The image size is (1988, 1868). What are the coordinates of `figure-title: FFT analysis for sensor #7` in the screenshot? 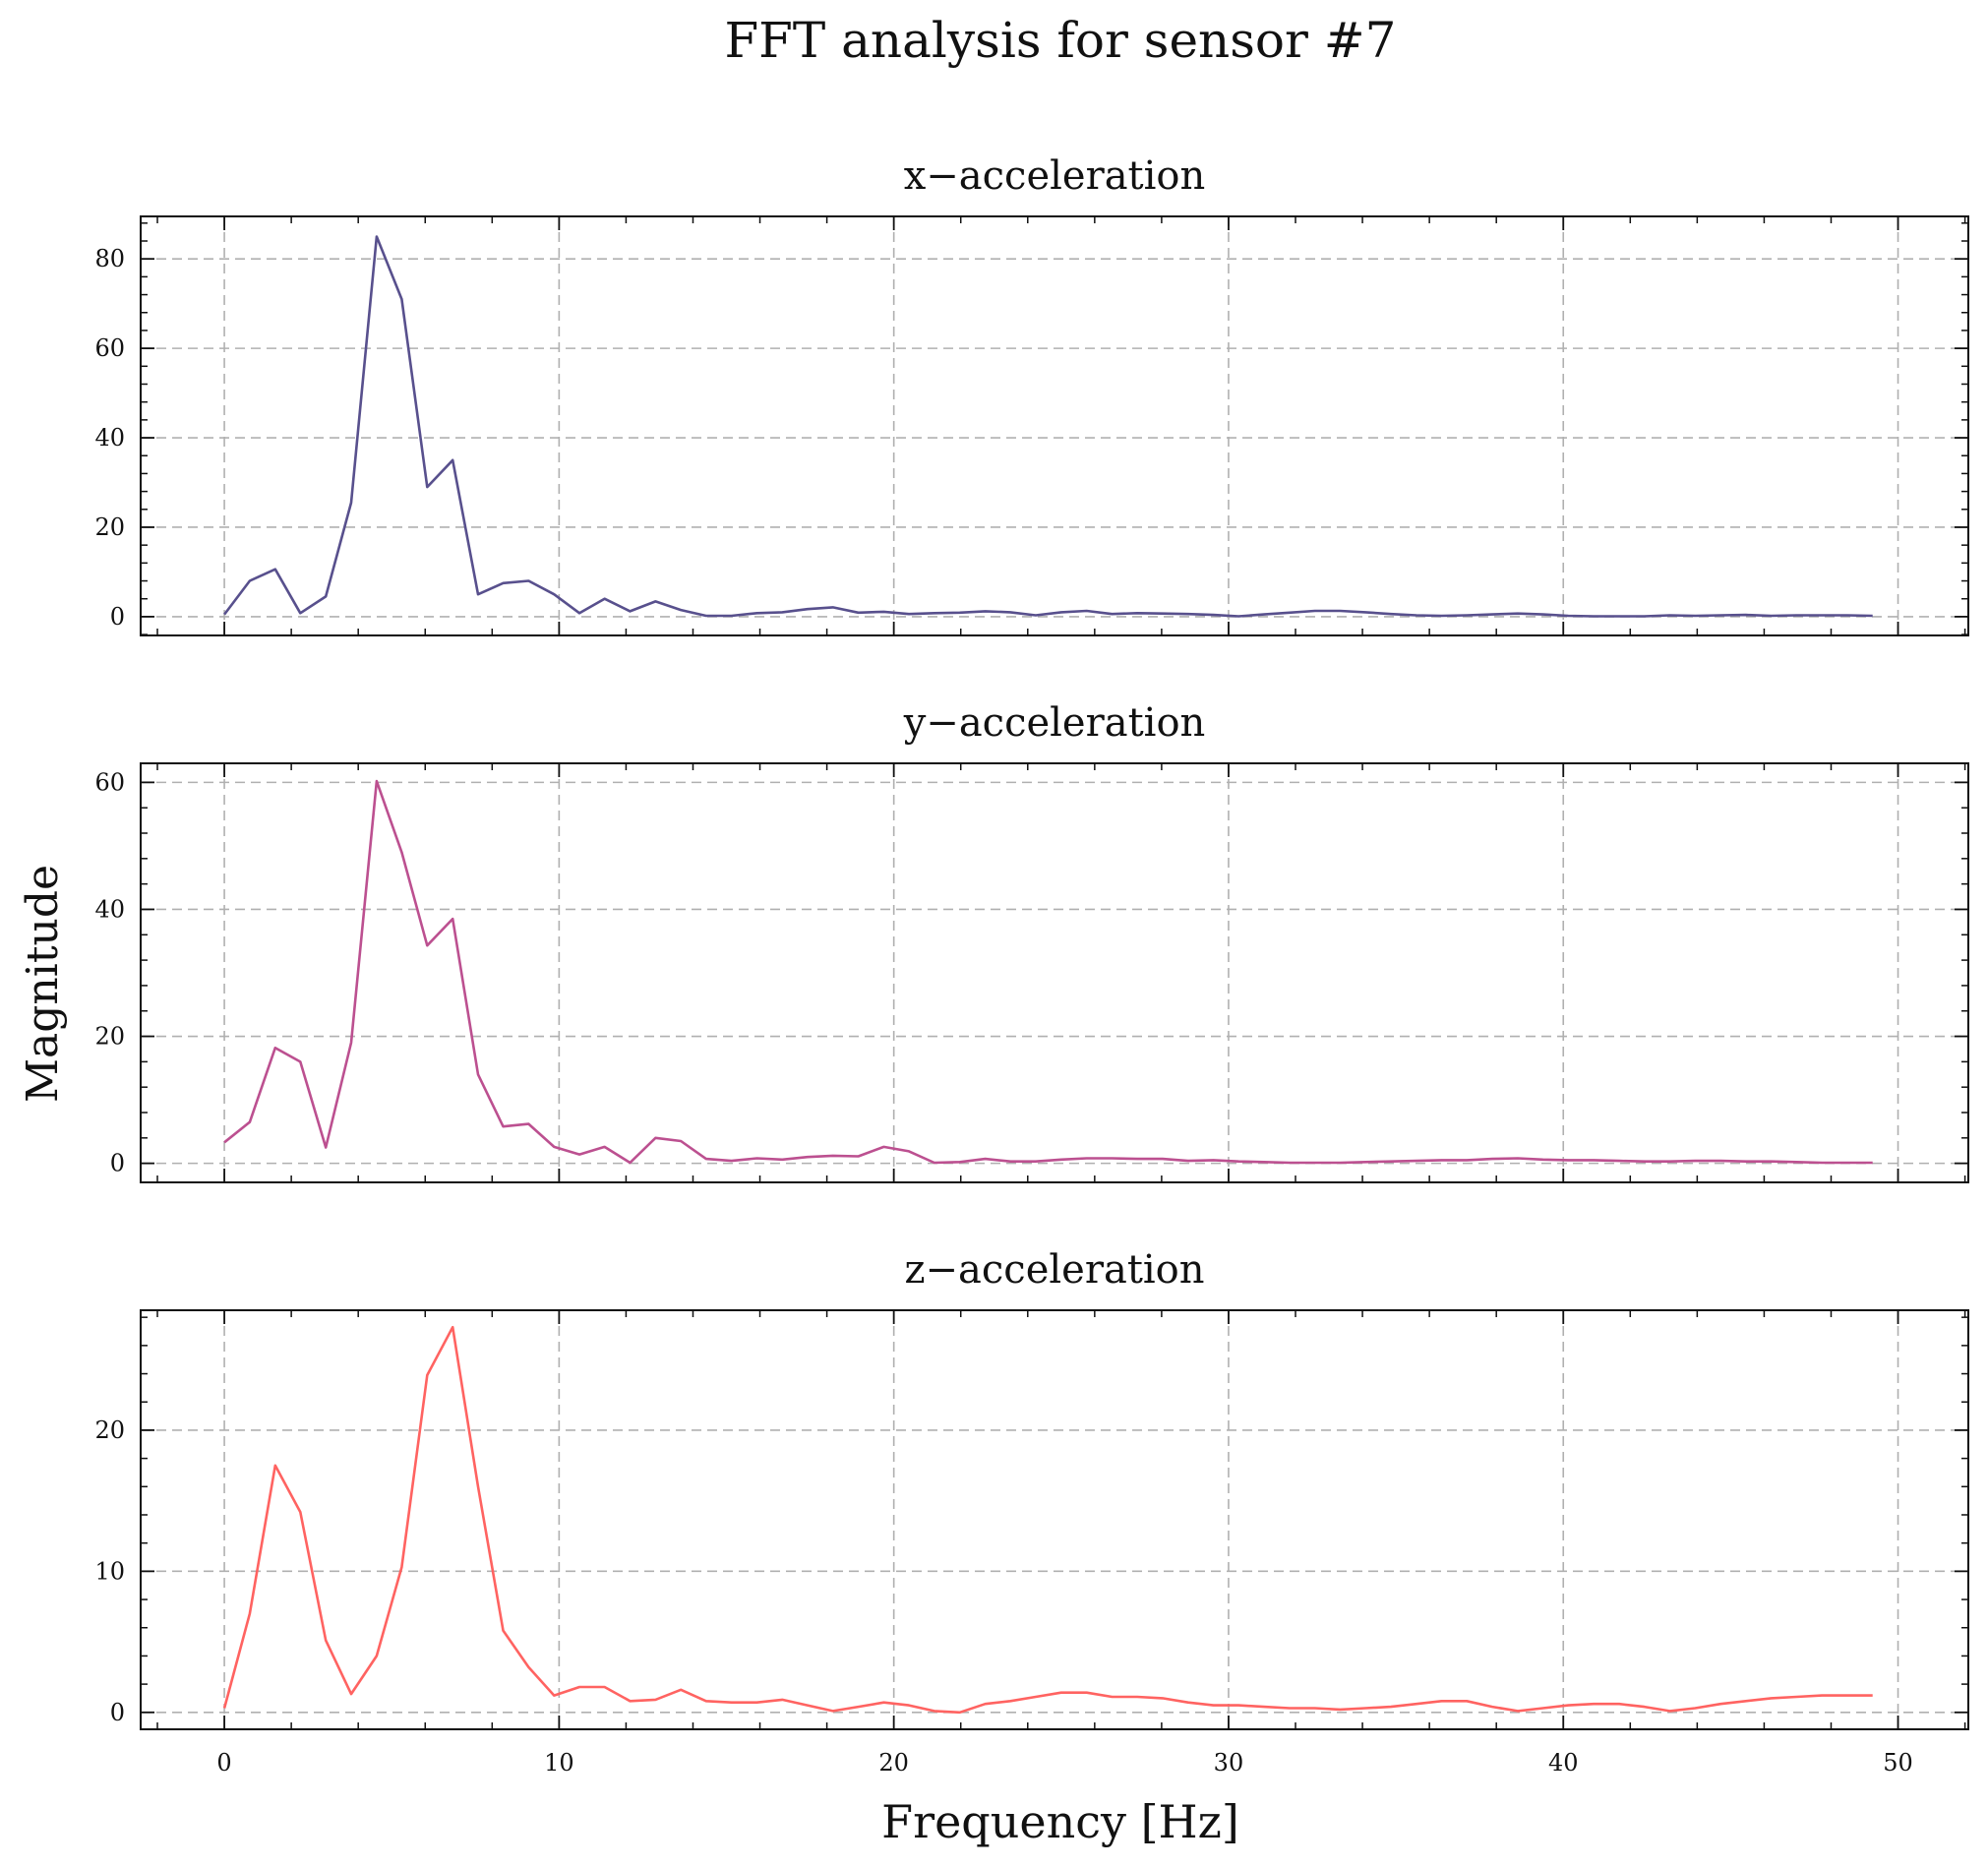 It's located at (1060, 40).